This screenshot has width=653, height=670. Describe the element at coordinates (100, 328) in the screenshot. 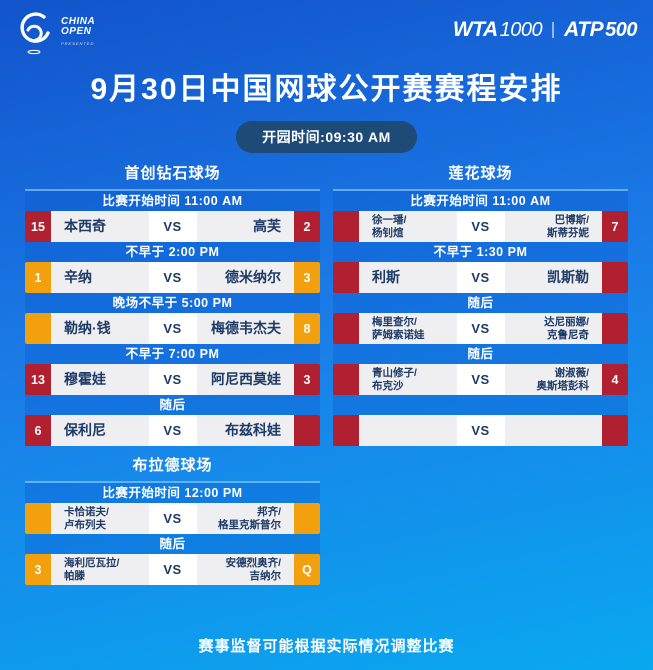

I see `player-name-left: 勒纳·钱` at that location.